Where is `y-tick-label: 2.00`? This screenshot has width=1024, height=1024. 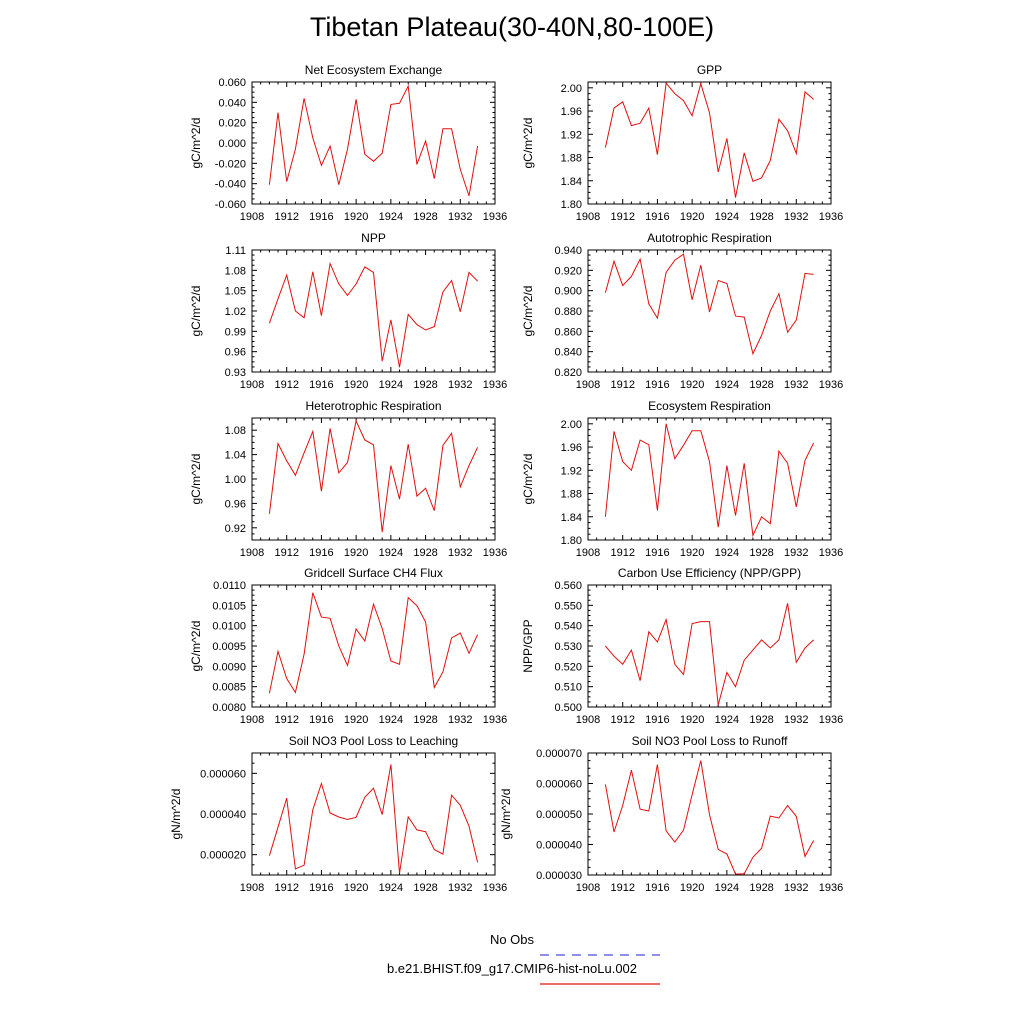 y-tick-label: 2.00 is located at coordinates (571, 89).